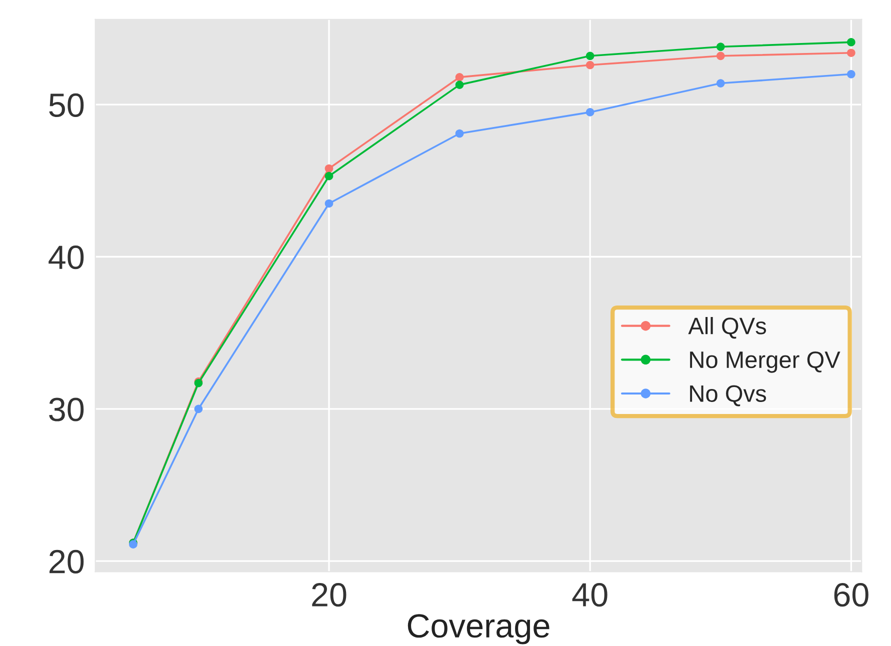 The height and width of the screenshot is (646, 891). Describe the element at coordinates (851, 595) in the screenshot. I see `x-tick-label: 60` at that location.